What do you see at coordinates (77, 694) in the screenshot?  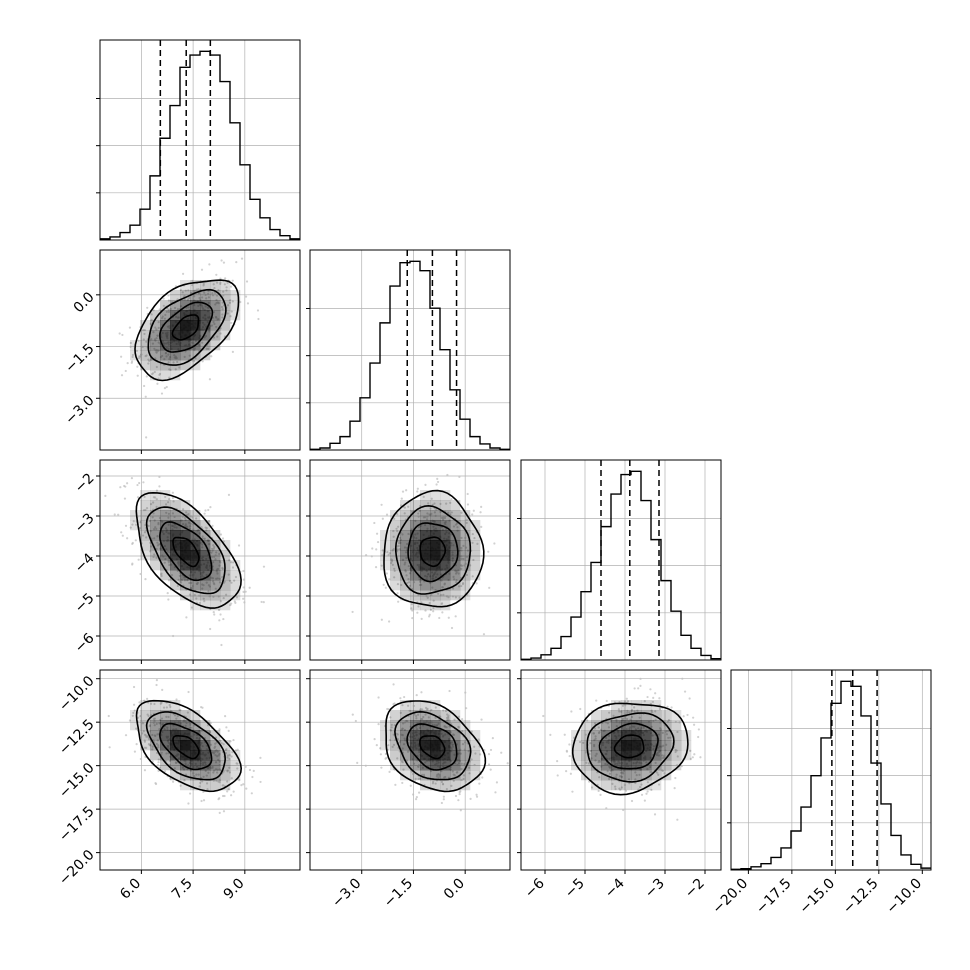 I see `y-tick-label: −10.0` at bounding box center [77, 694].